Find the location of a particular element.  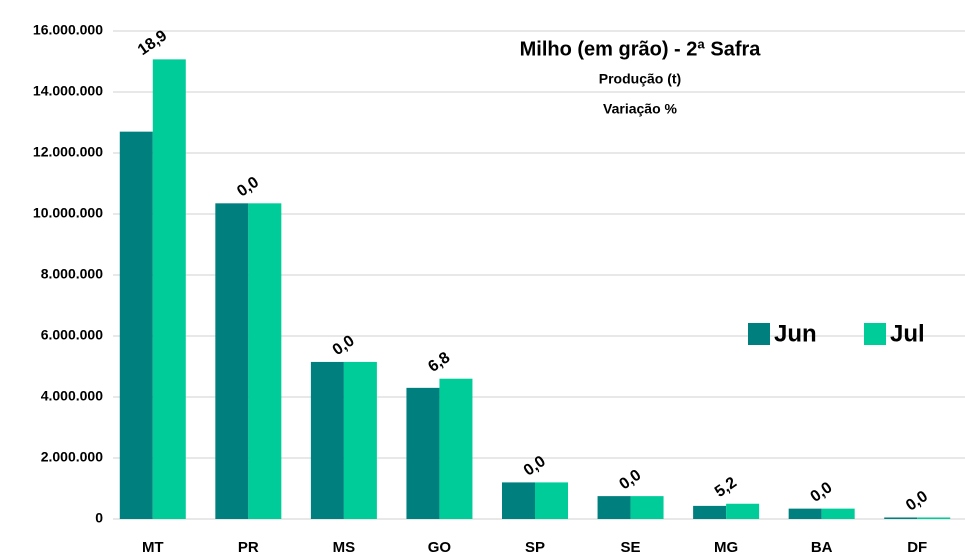

y-tick-label: 14.000.000 is located at coordinates (68, 91).